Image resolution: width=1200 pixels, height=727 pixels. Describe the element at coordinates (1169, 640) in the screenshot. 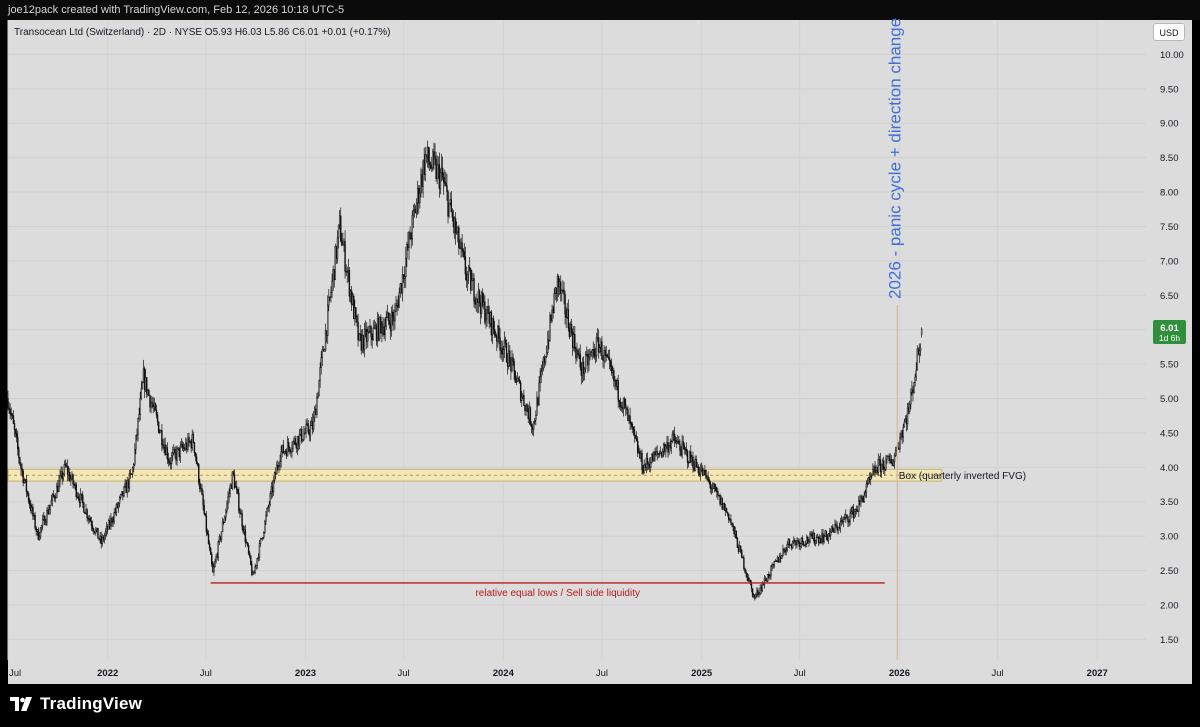

I see `price-tick-label: 1.50` at that location.